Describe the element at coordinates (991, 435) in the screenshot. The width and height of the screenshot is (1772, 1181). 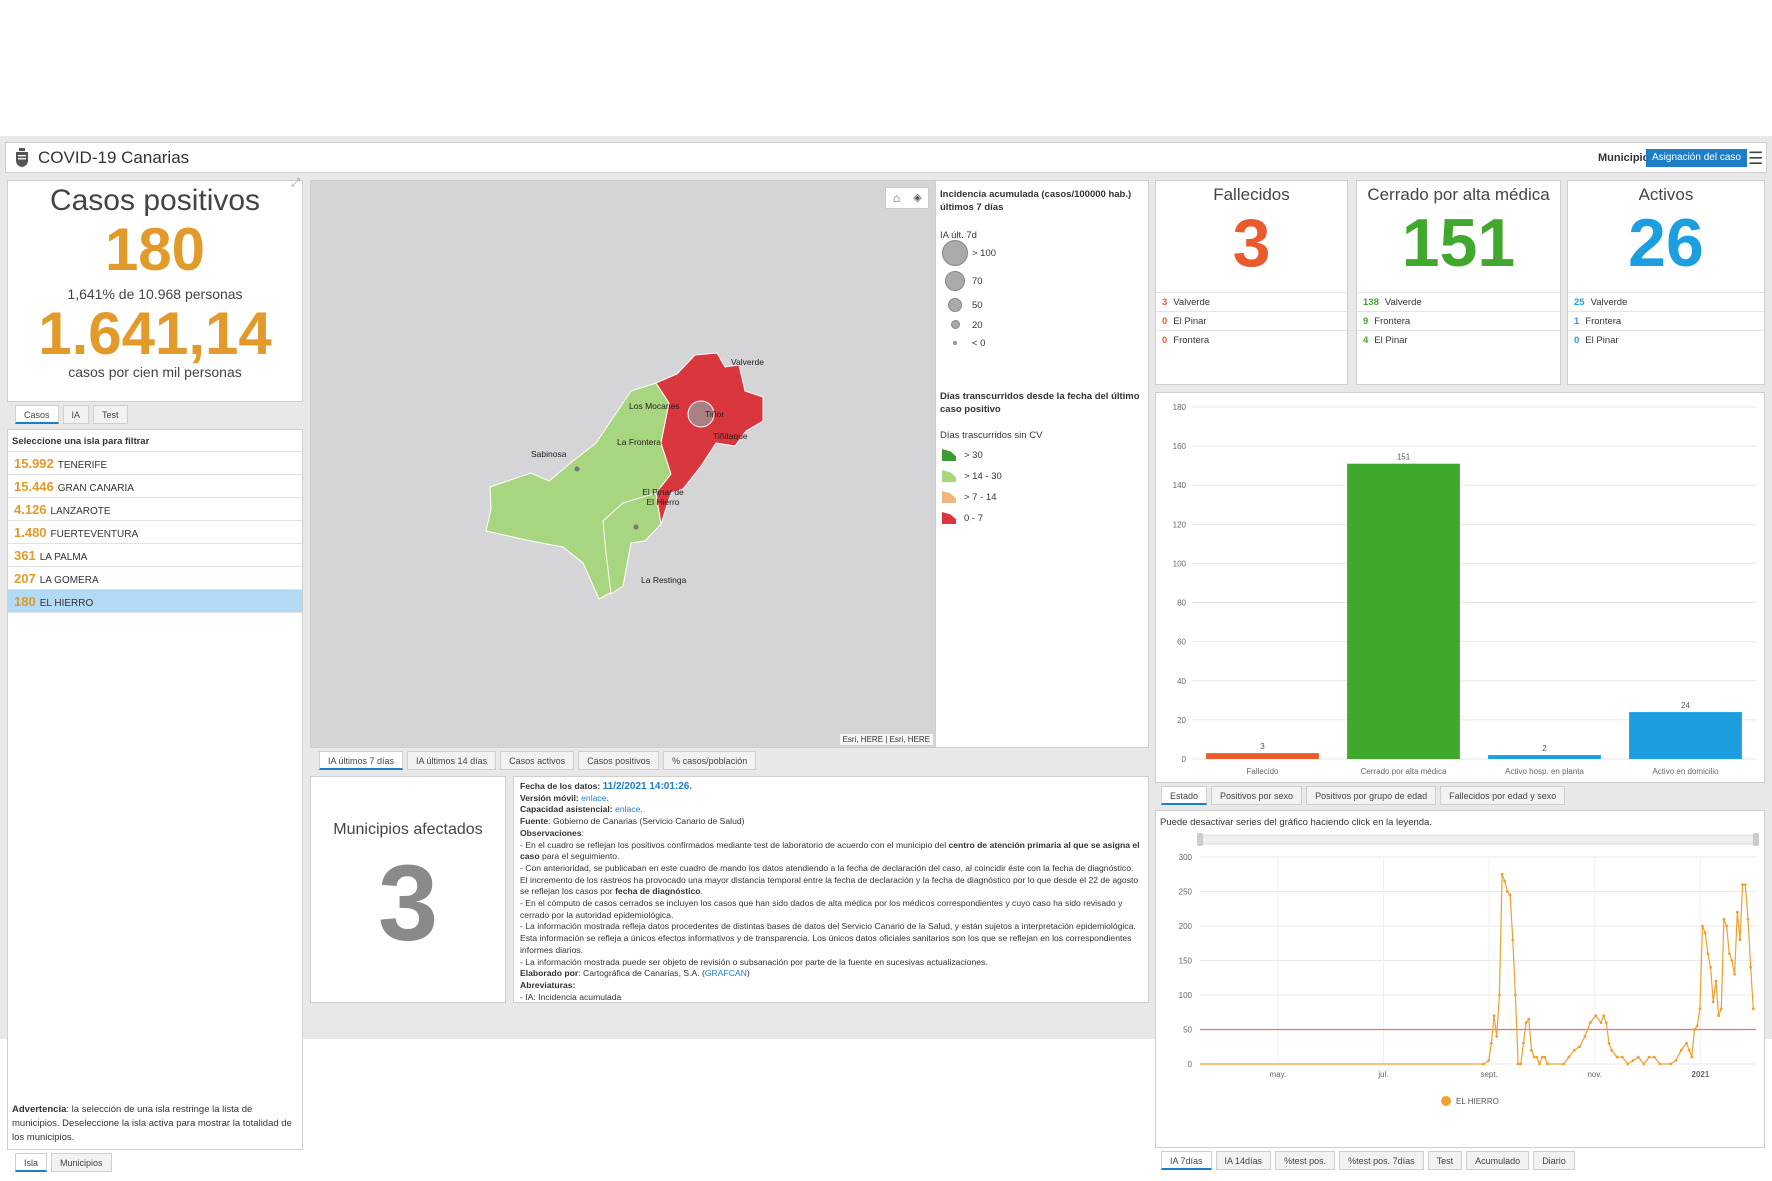
I see `legend-sub2: Días trascurridos sin CV` at that location.